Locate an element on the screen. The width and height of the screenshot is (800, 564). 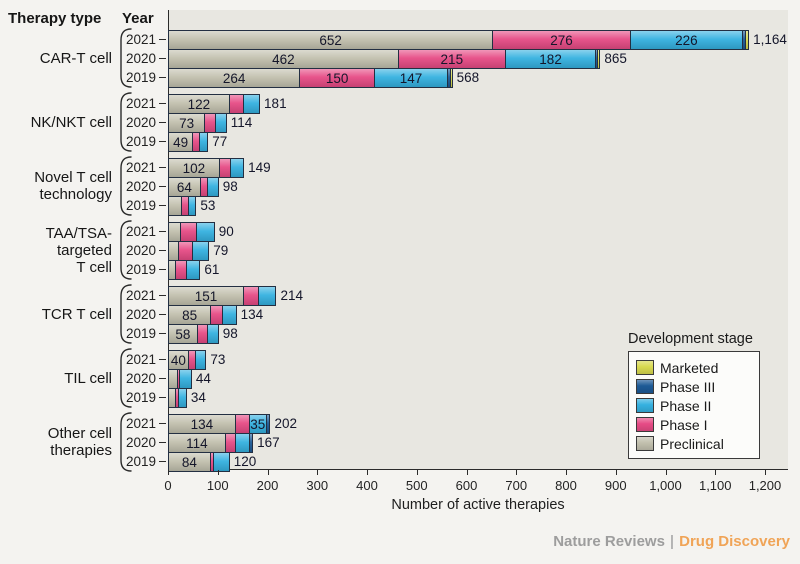
therapy-group-label-line: Novel T cell is located at coordinates (73, 177).